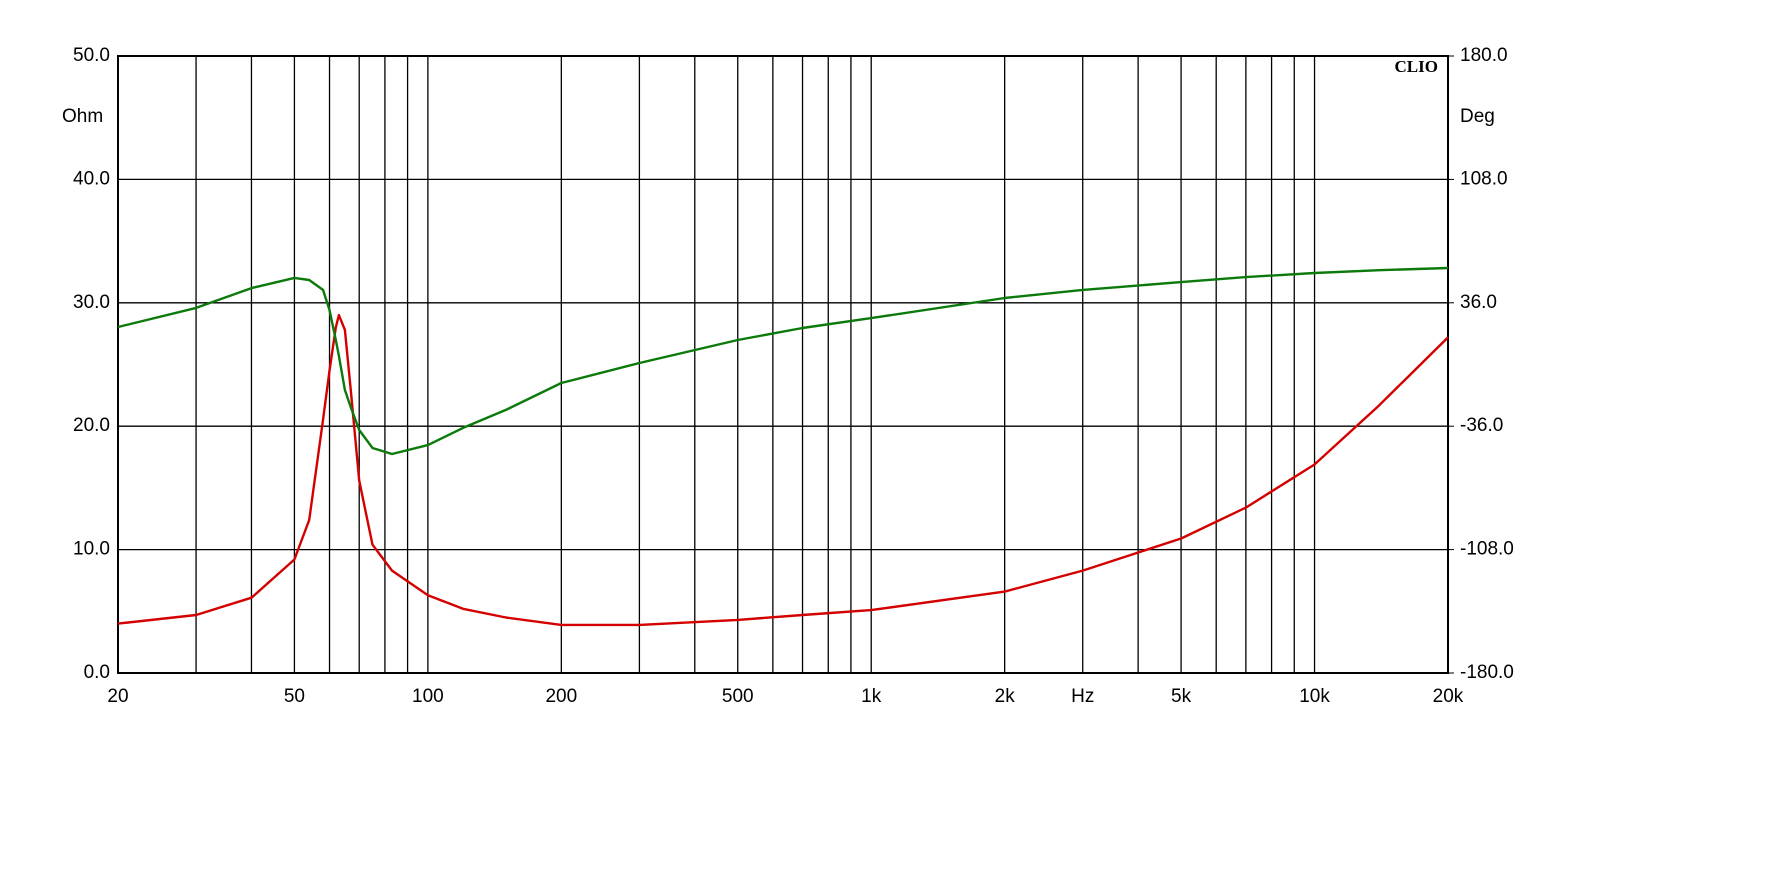 This screenshot has height=886, width=1772. I want to click on y-tick-label: 50.0, so click(91, 55).